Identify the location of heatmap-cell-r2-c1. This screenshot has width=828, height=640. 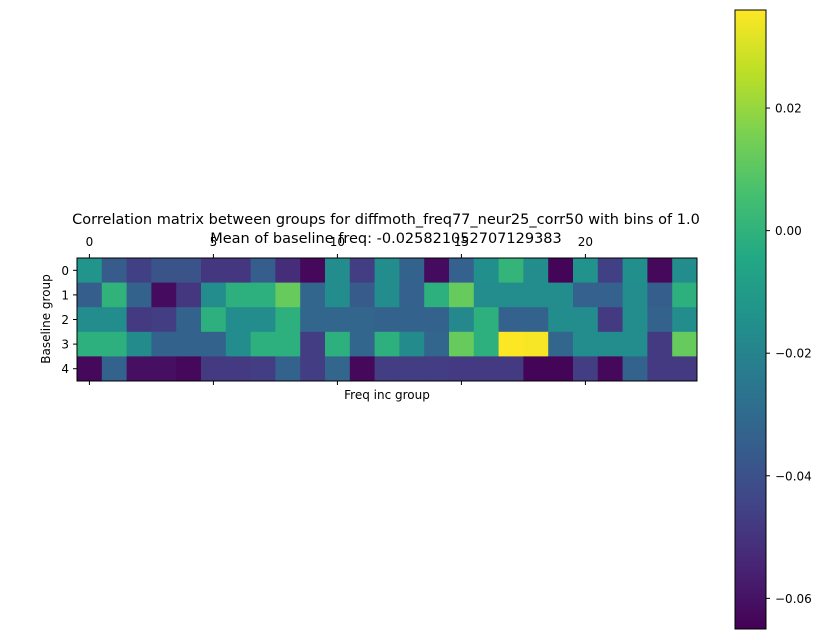
(114, 320).